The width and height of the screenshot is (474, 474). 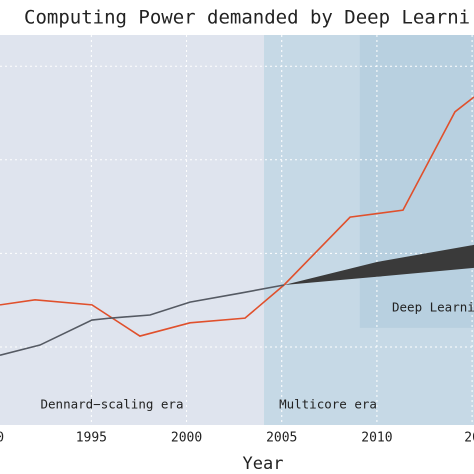 What do you see at coordinates (469, 438) in the screenshot?
I see `x-tick-label: 20` at bounding box center [469, 438].